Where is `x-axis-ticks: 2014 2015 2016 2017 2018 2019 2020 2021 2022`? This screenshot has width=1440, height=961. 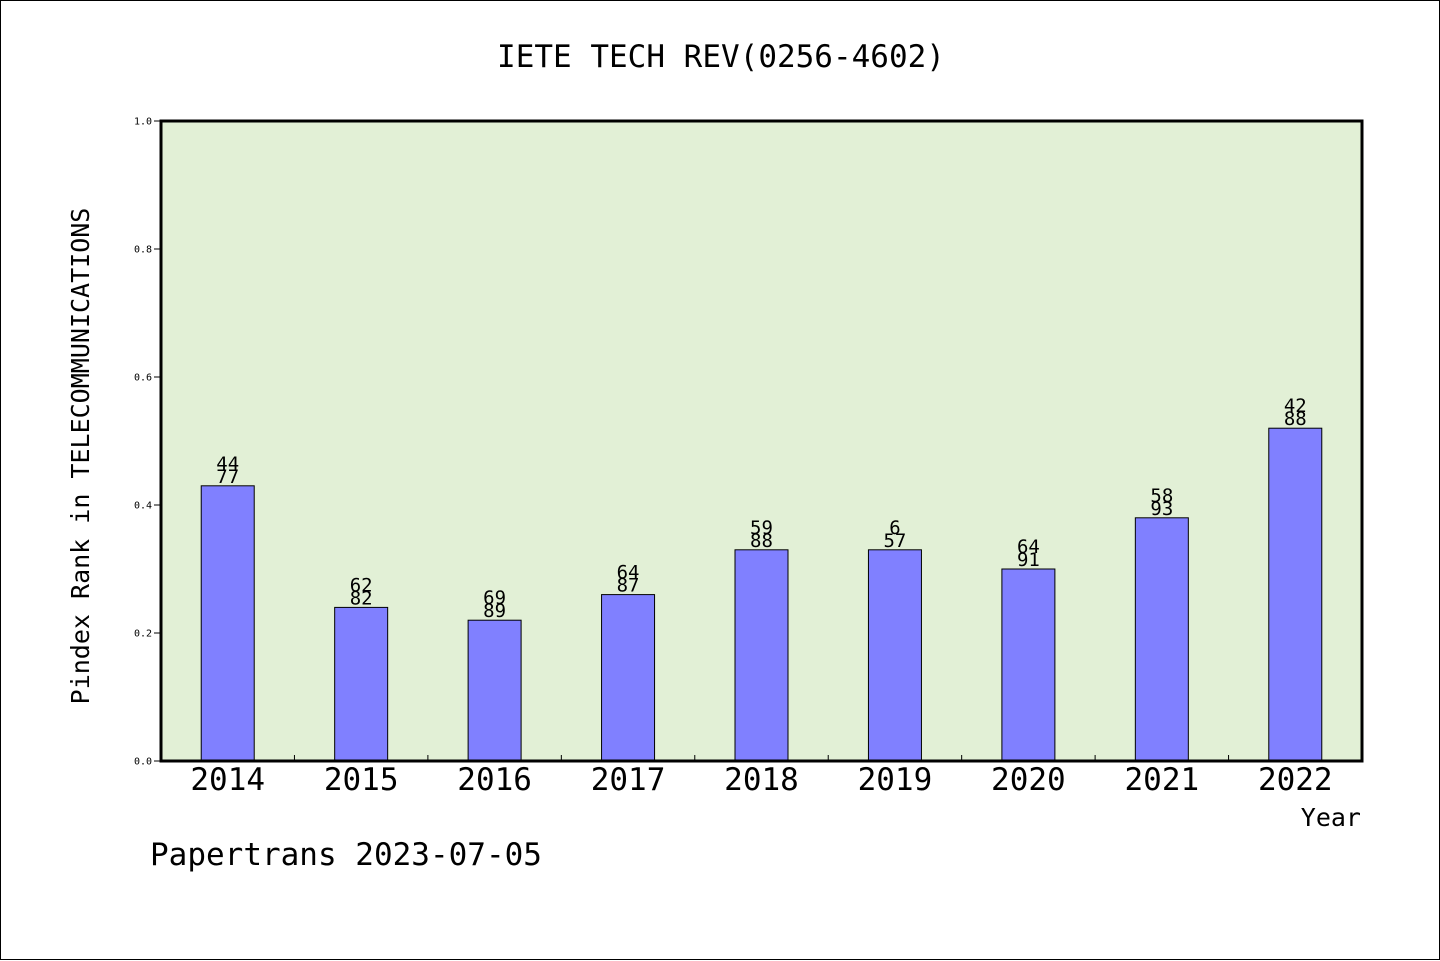
x-axis-ticks: 2014 2015 2016 2017 2018 2019 2020 2021 2022 is located at coordinates (761, 776).